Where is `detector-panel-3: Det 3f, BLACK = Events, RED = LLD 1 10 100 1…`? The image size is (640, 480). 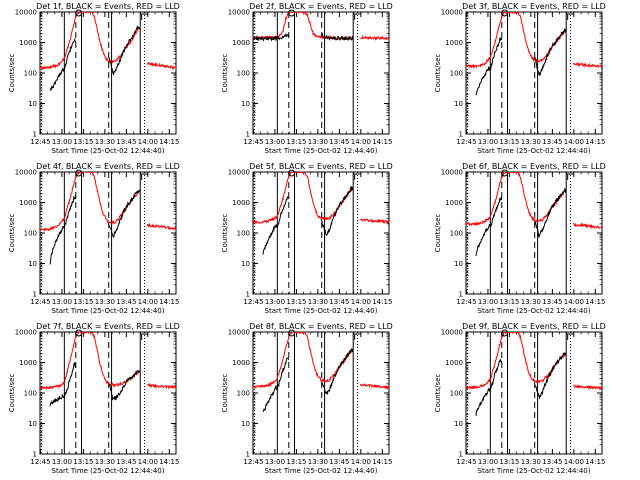
detector-panel-3: Det 3f, BLACK = Events, RED = LLD 1 10 100 1… is located at coordinates (520, 78).